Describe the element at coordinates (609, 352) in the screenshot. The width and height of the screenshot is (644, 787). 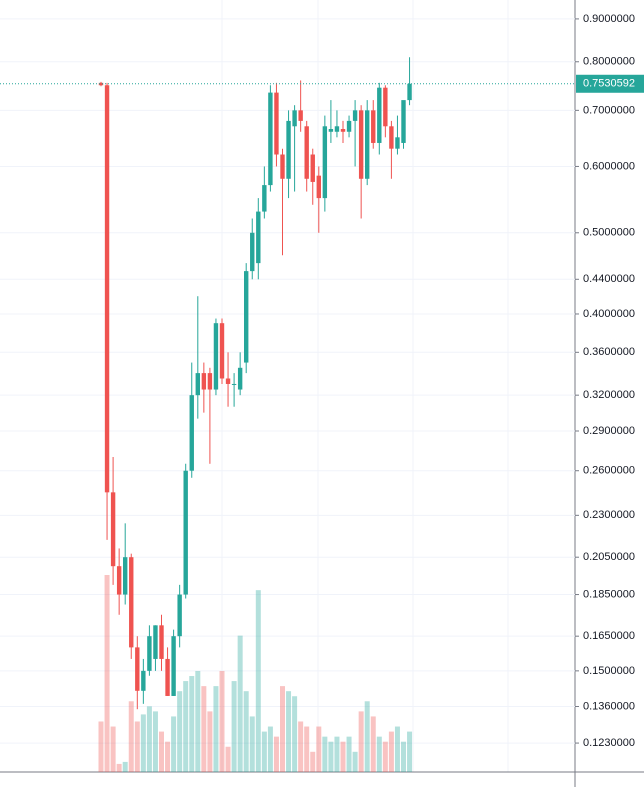
I see `y-tick-label: 0.3600000` at that location.